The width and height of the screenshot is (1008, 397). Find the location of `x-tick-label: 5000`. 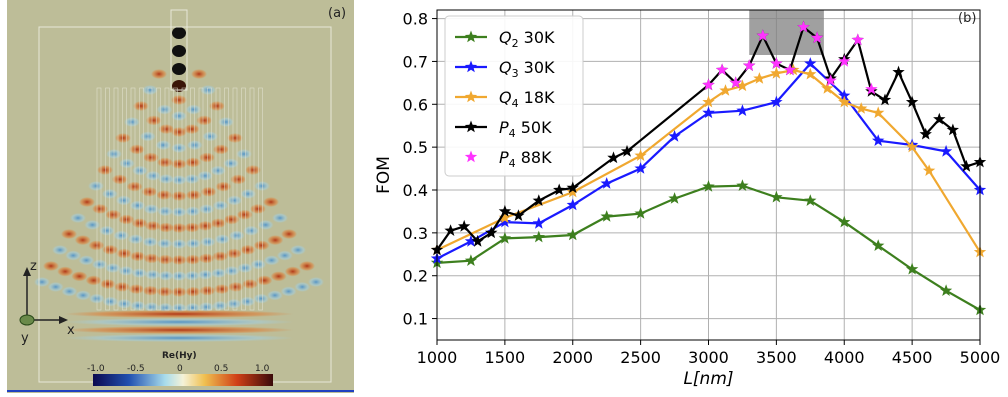

x-tick-label: 5000 is located at coordinates (980, 357).